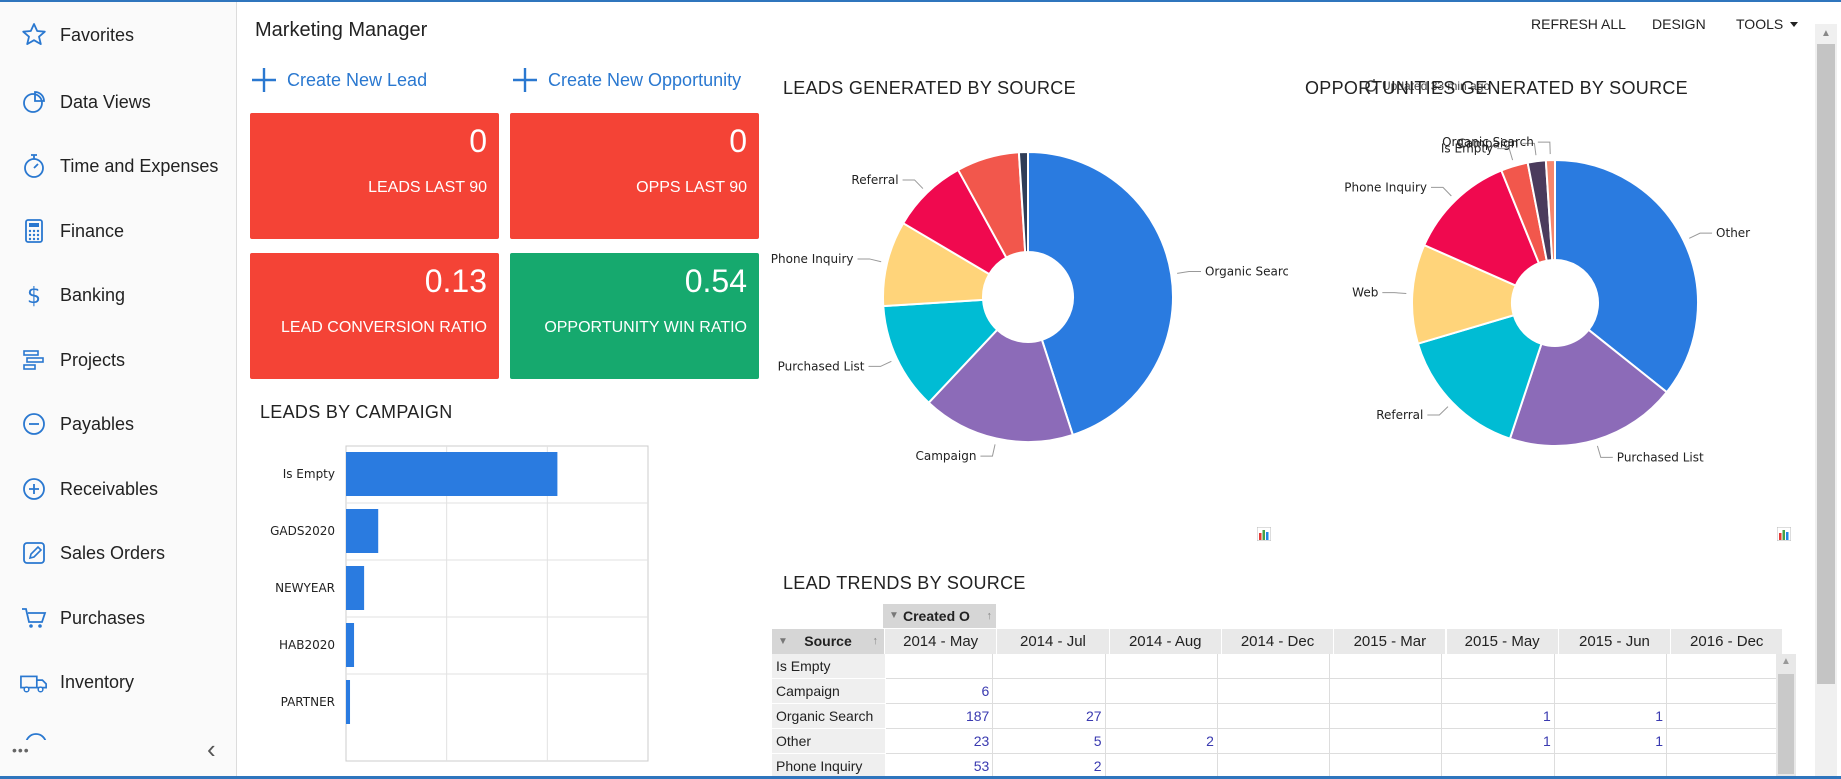 This screenshot has width=1841, height=779. I want to click on page-scrollbar: ▲, so click(1826, 400).